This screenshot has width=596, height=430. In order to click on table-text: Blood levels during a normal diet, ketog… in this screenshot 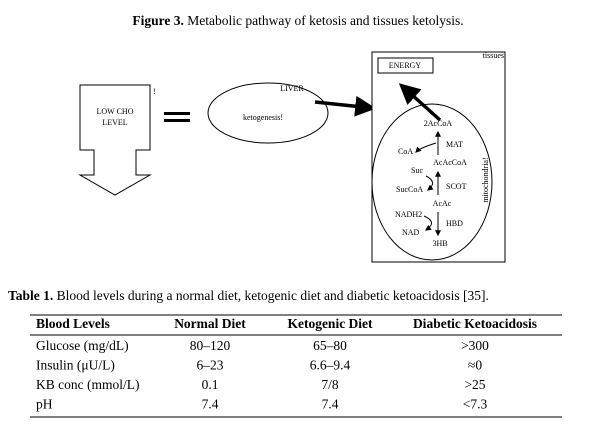, I will do `click(273, 295)`.